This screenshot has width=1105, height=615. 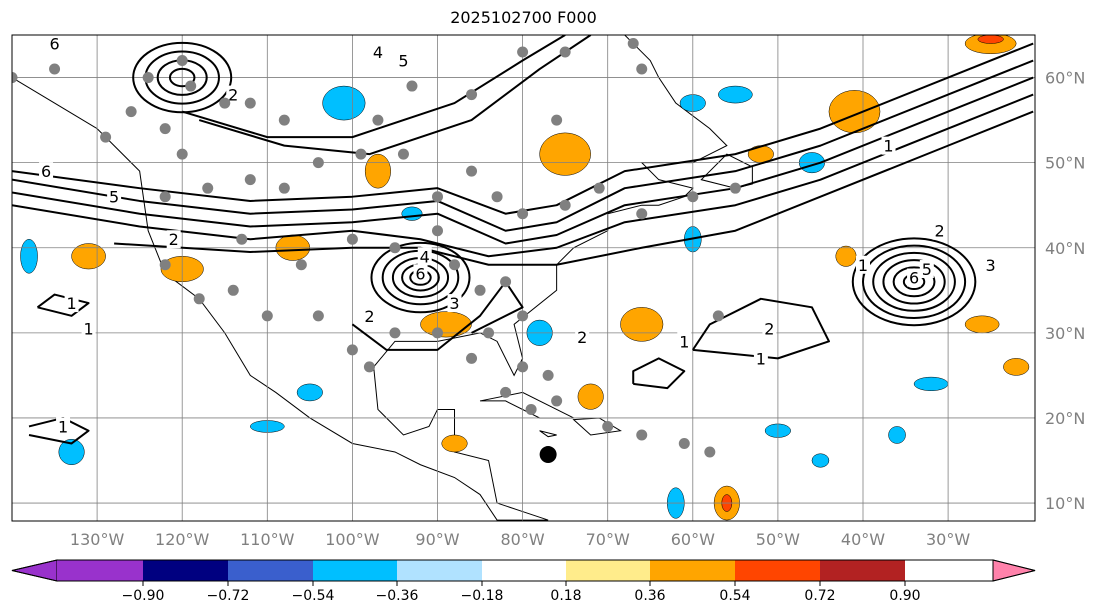 I want to click on colorbar-tick-label: 0.72, so click(x=819, y=596).